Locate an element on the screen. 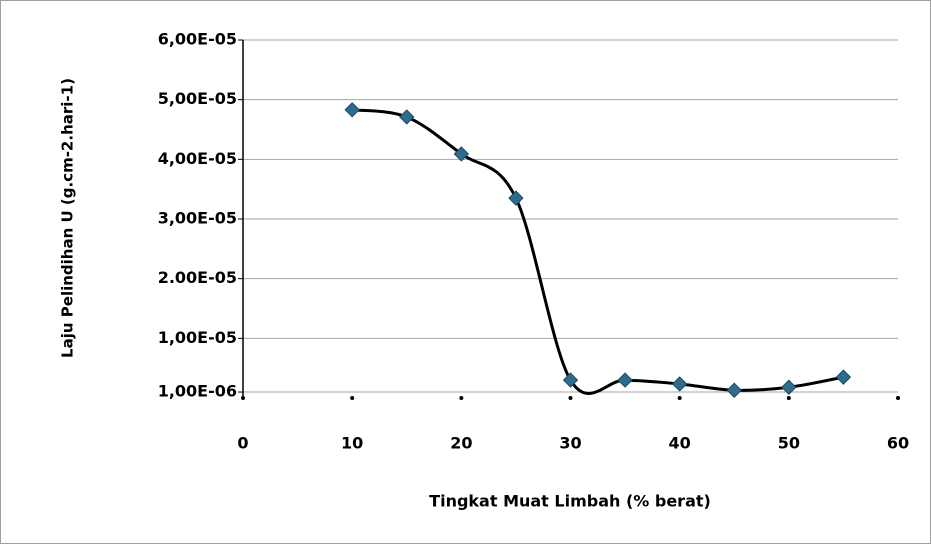  y-tick-label: 5,00E-05 is located at coordinates (197, 98).